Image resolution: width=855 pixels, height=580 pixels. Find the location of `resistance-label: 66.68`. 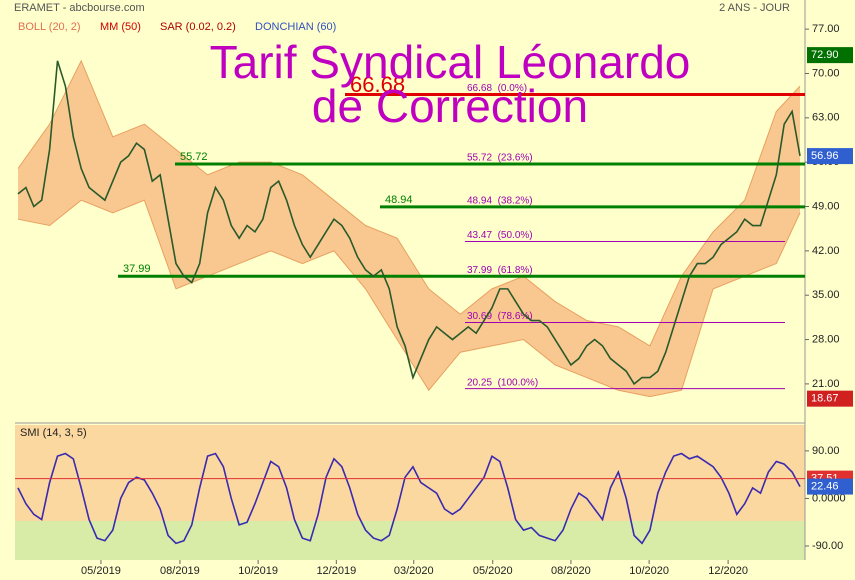

resistance-label: 66.68 is located at coordinates (377, 84).